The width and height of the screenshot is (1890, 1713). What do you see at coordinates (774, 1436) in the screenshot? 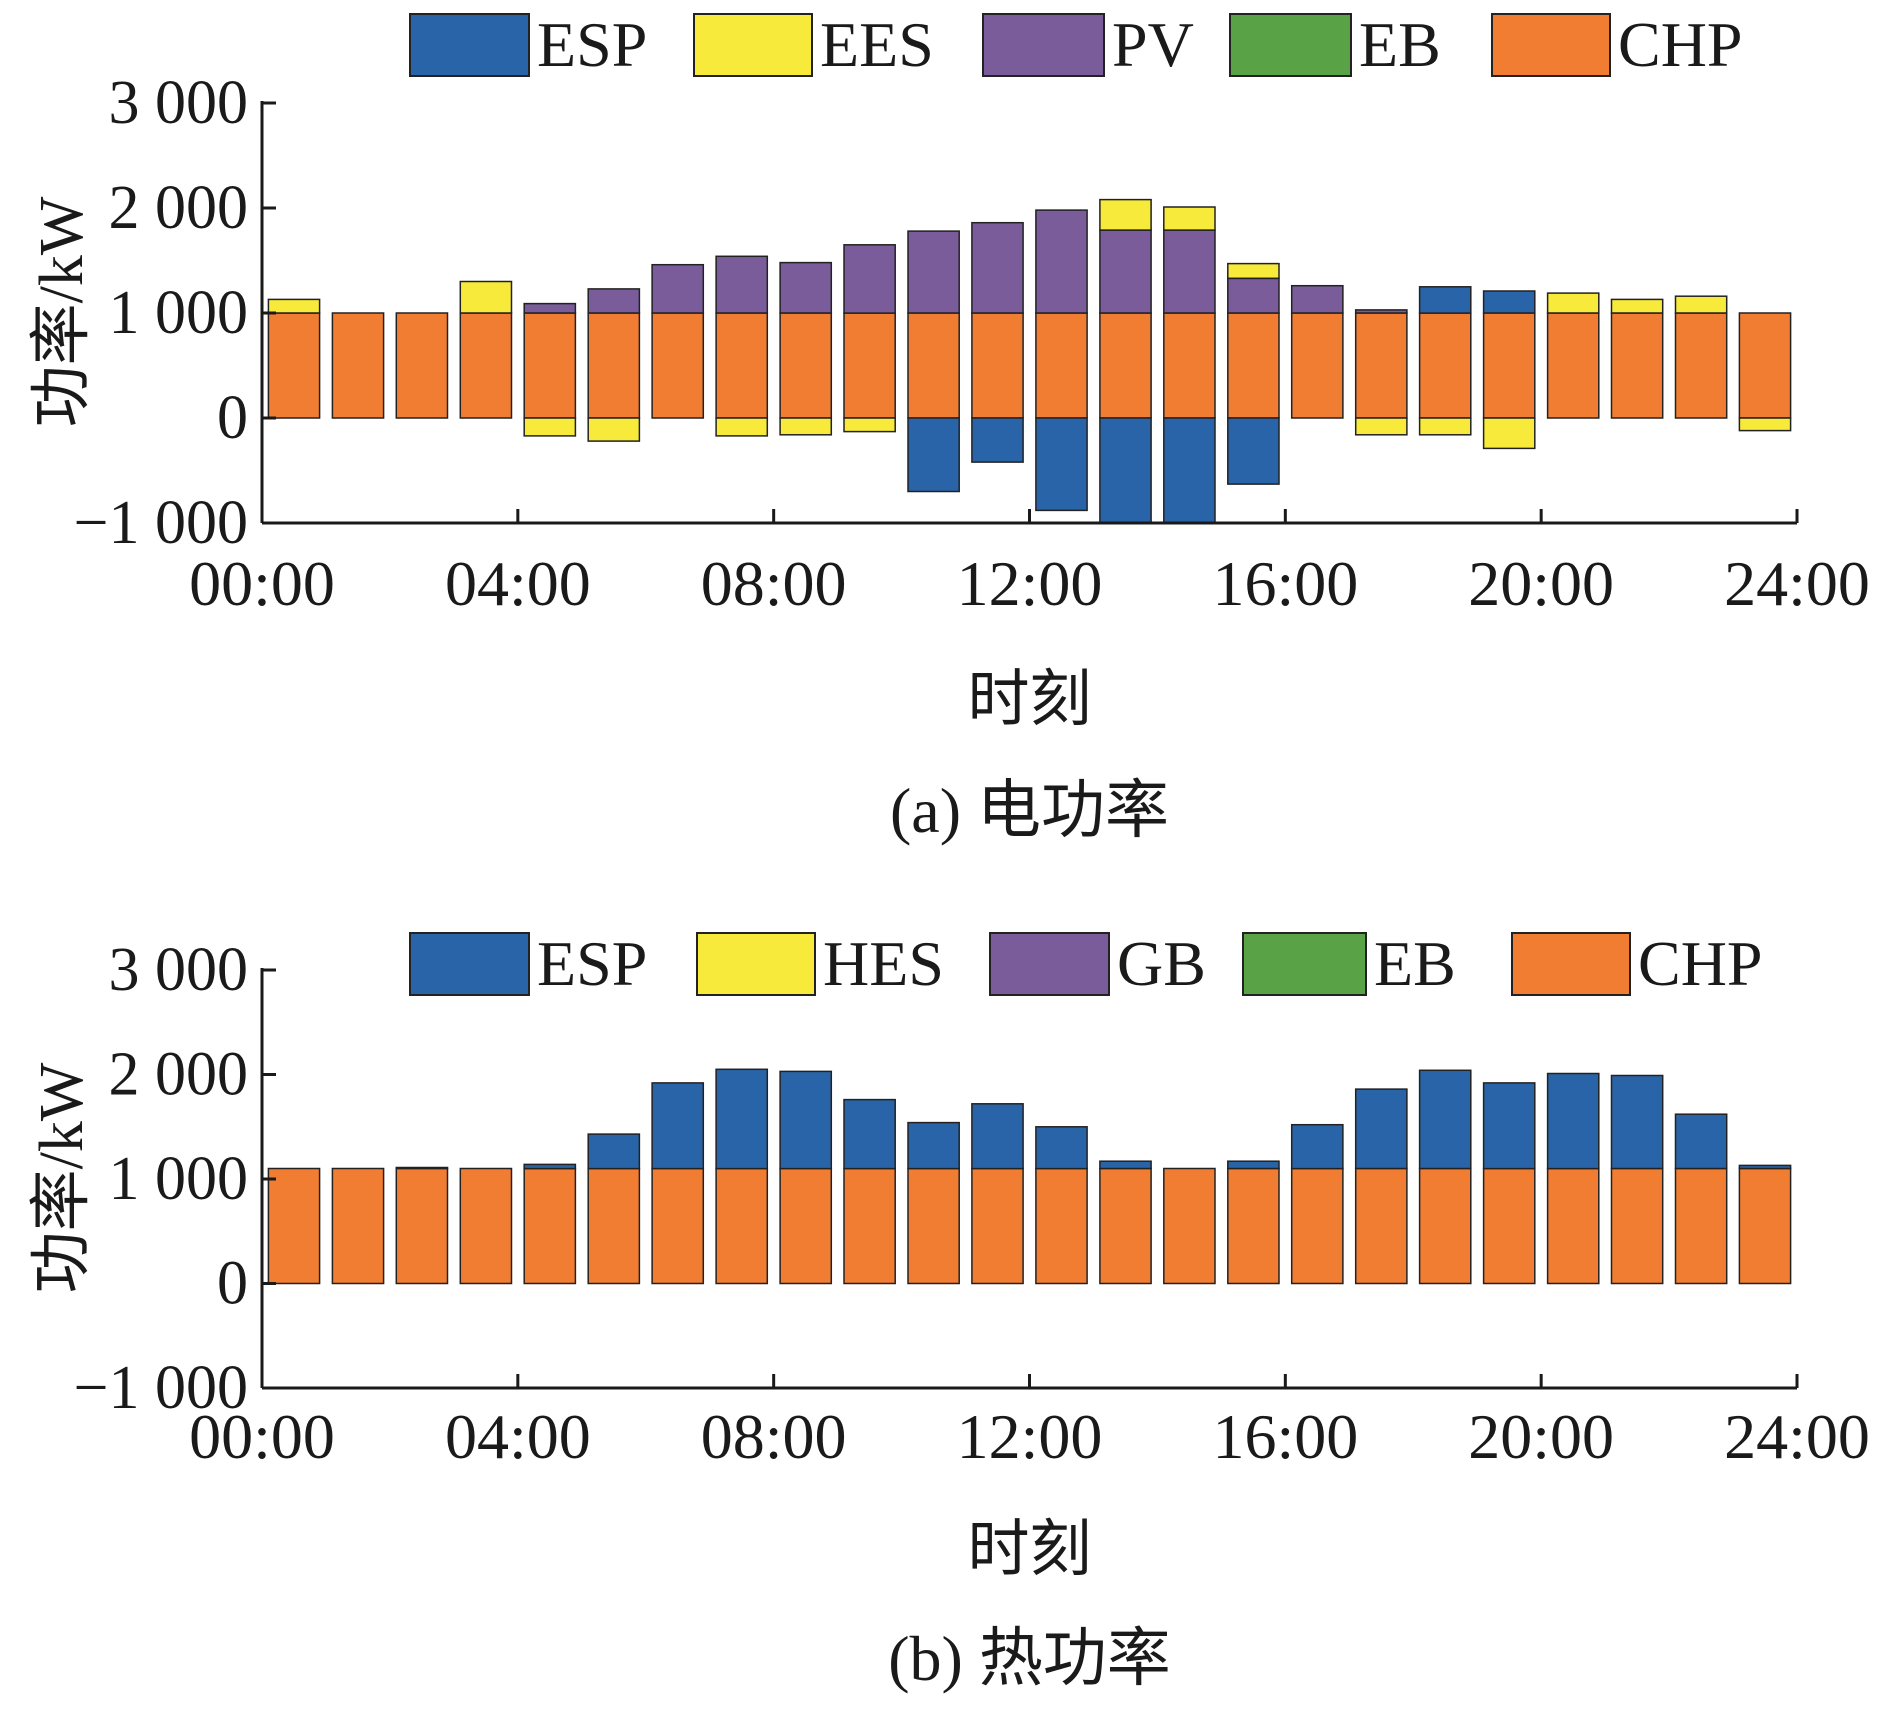
I see `x-tick-label: 08:00` at bounding box center [774, 1436].